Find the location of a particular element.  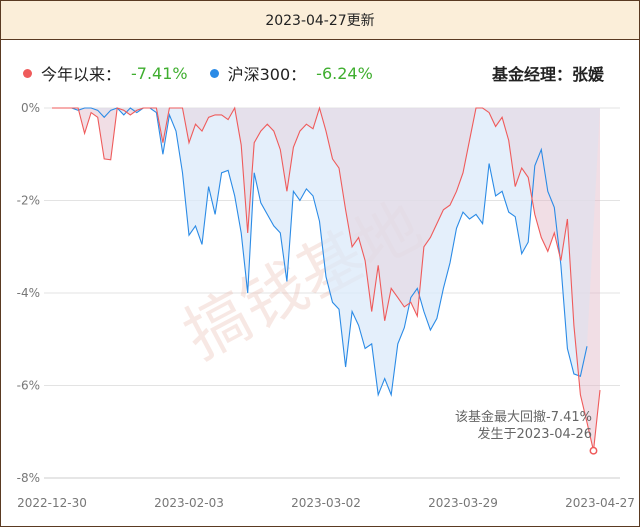

legend-dot-index is located at coordinates (214, 73).